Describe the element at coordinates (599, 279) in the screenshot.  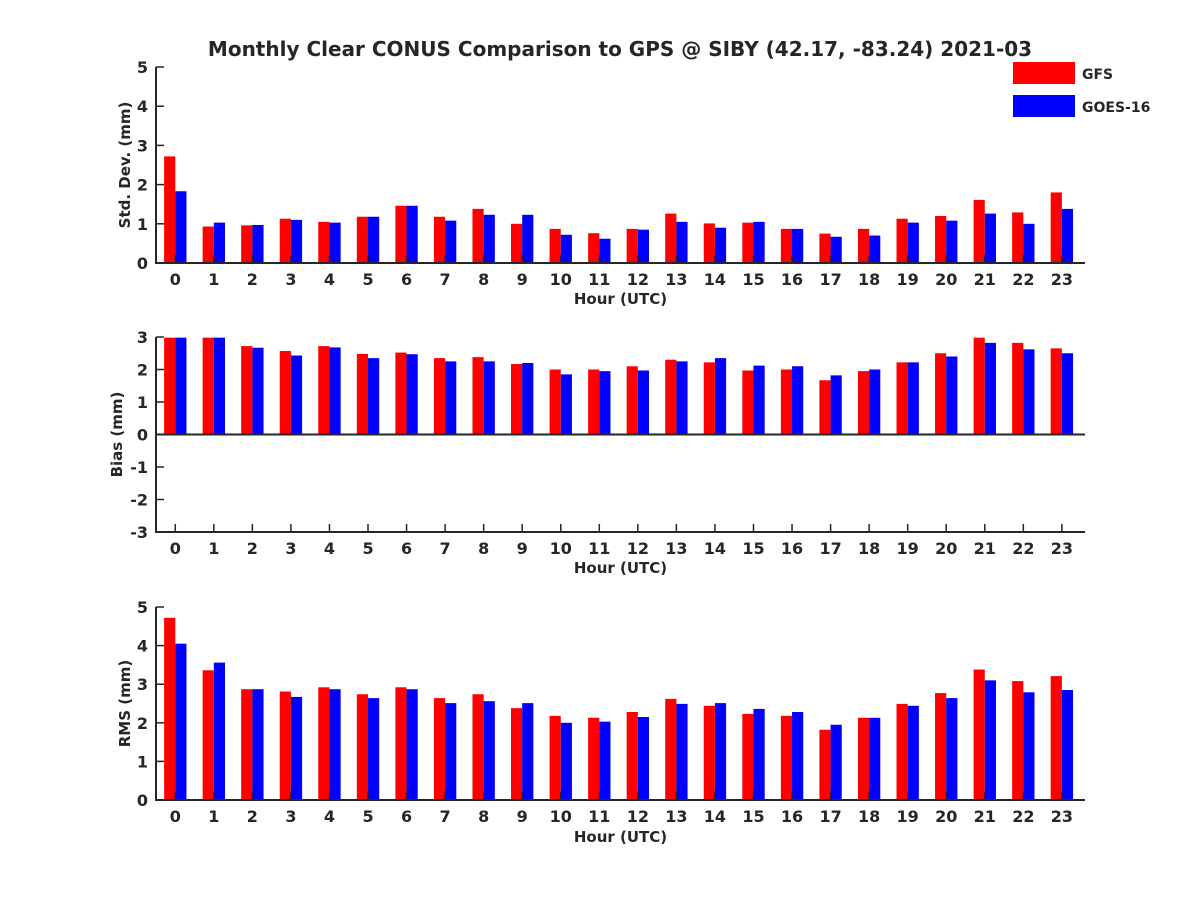
I see `std-dev-x-tick-label: 11` at that location.